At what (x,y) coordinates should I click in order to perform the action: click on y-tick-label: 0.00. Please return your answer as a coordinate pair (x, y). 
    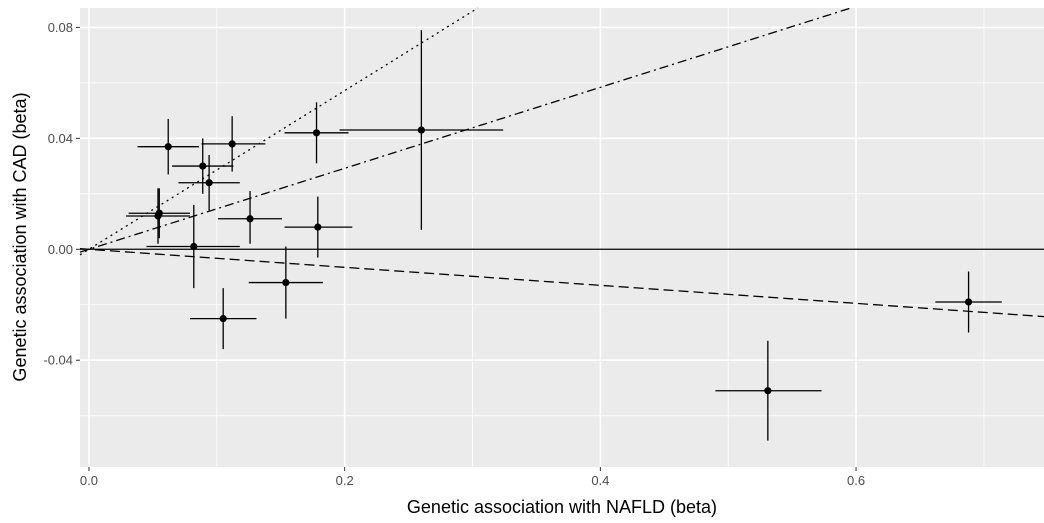
    Looking at the image, I should click on (60, 249).